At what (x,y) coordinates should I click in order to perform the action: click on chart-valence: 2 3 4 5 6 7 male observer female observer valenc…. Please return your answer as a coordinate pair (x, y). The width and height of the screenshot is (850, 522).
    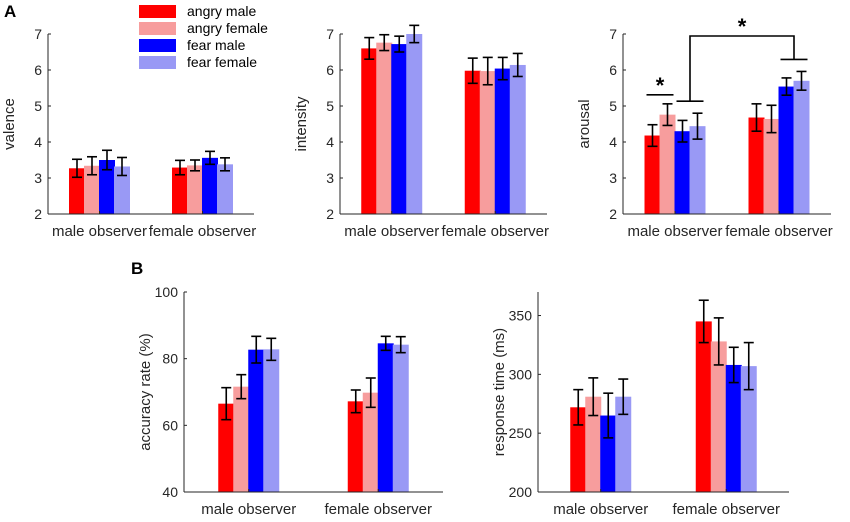
    Looking at the image, I should click on (128, 133).